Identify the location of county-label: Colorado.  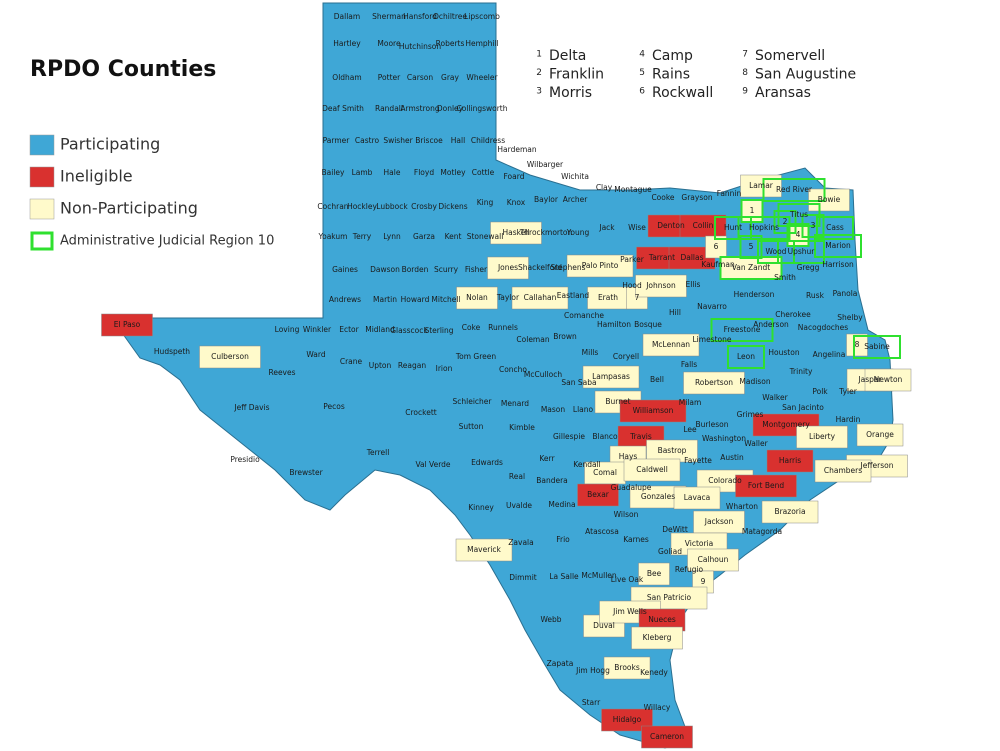
(725, 480).